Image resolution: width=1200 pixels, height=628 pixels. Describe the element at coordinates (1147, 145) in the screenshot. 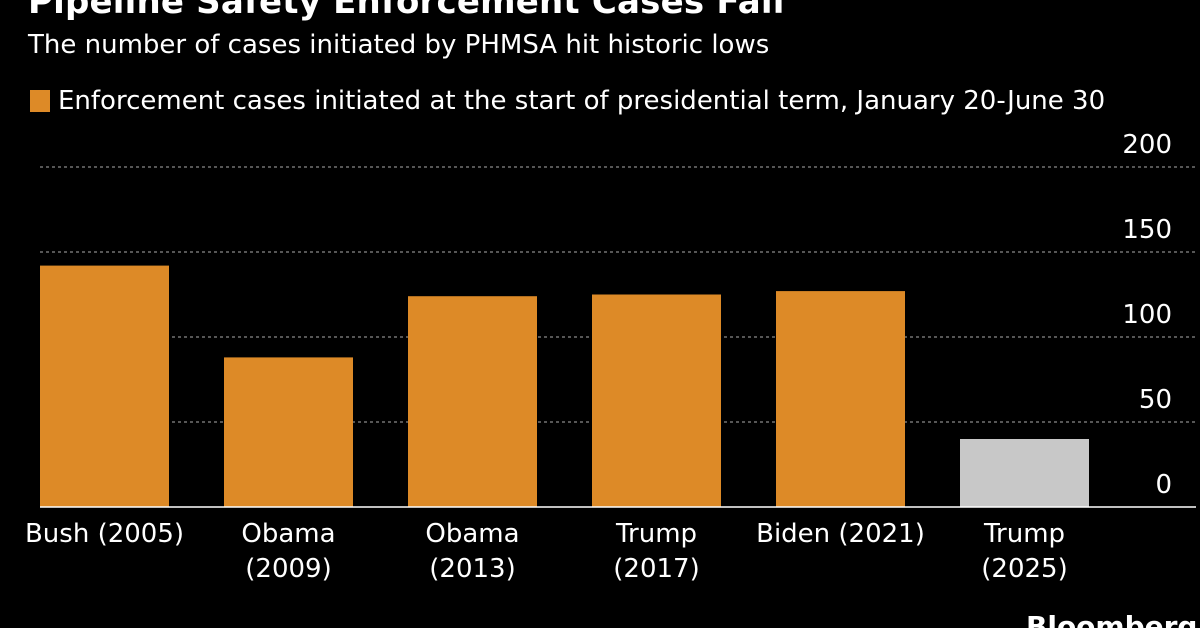

I see `y-tick-label: 200` at that location.